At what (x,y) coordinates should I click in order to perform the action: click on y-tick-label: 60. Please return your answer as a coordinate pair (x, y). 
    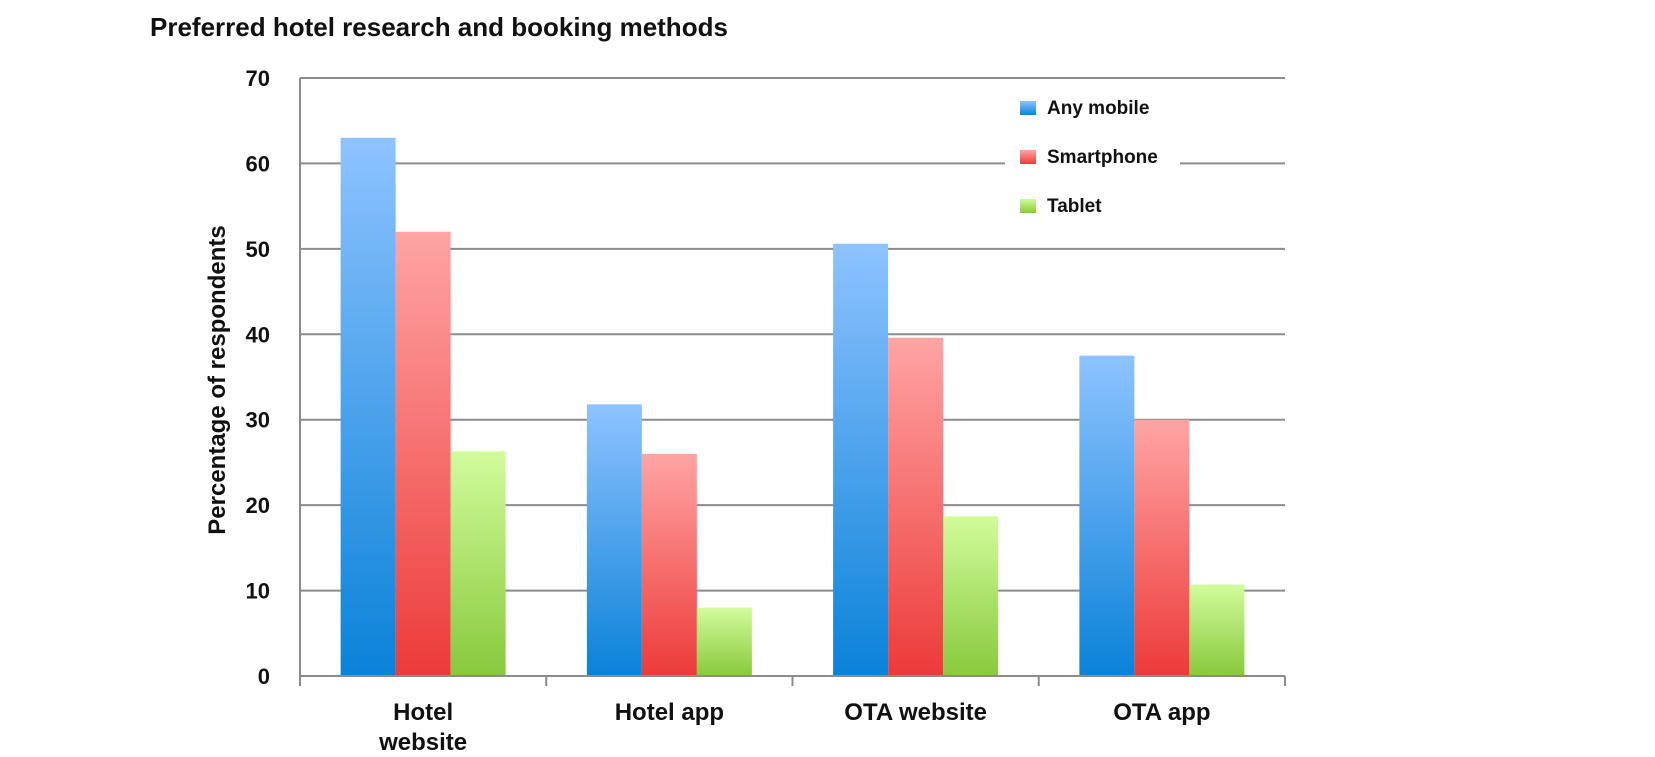
    Looking at the image, I should click on (258, 163).